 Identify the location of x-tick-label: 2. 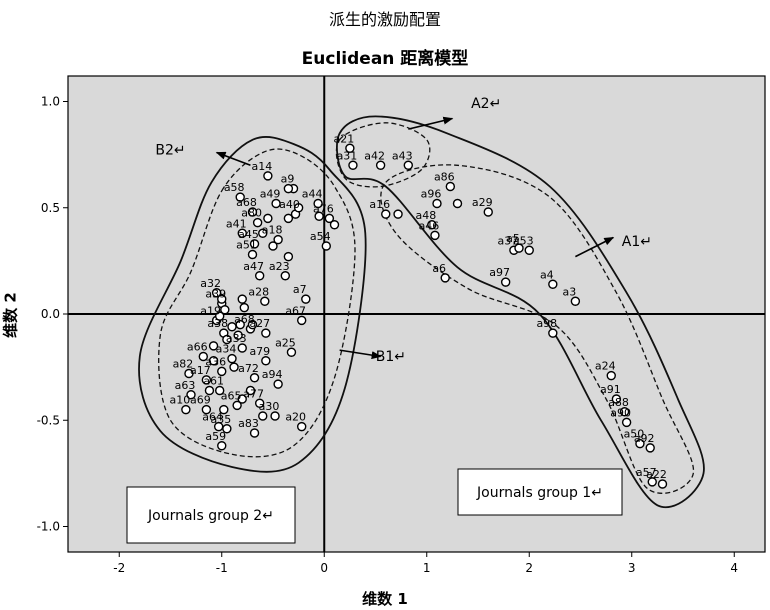
(529, 568).